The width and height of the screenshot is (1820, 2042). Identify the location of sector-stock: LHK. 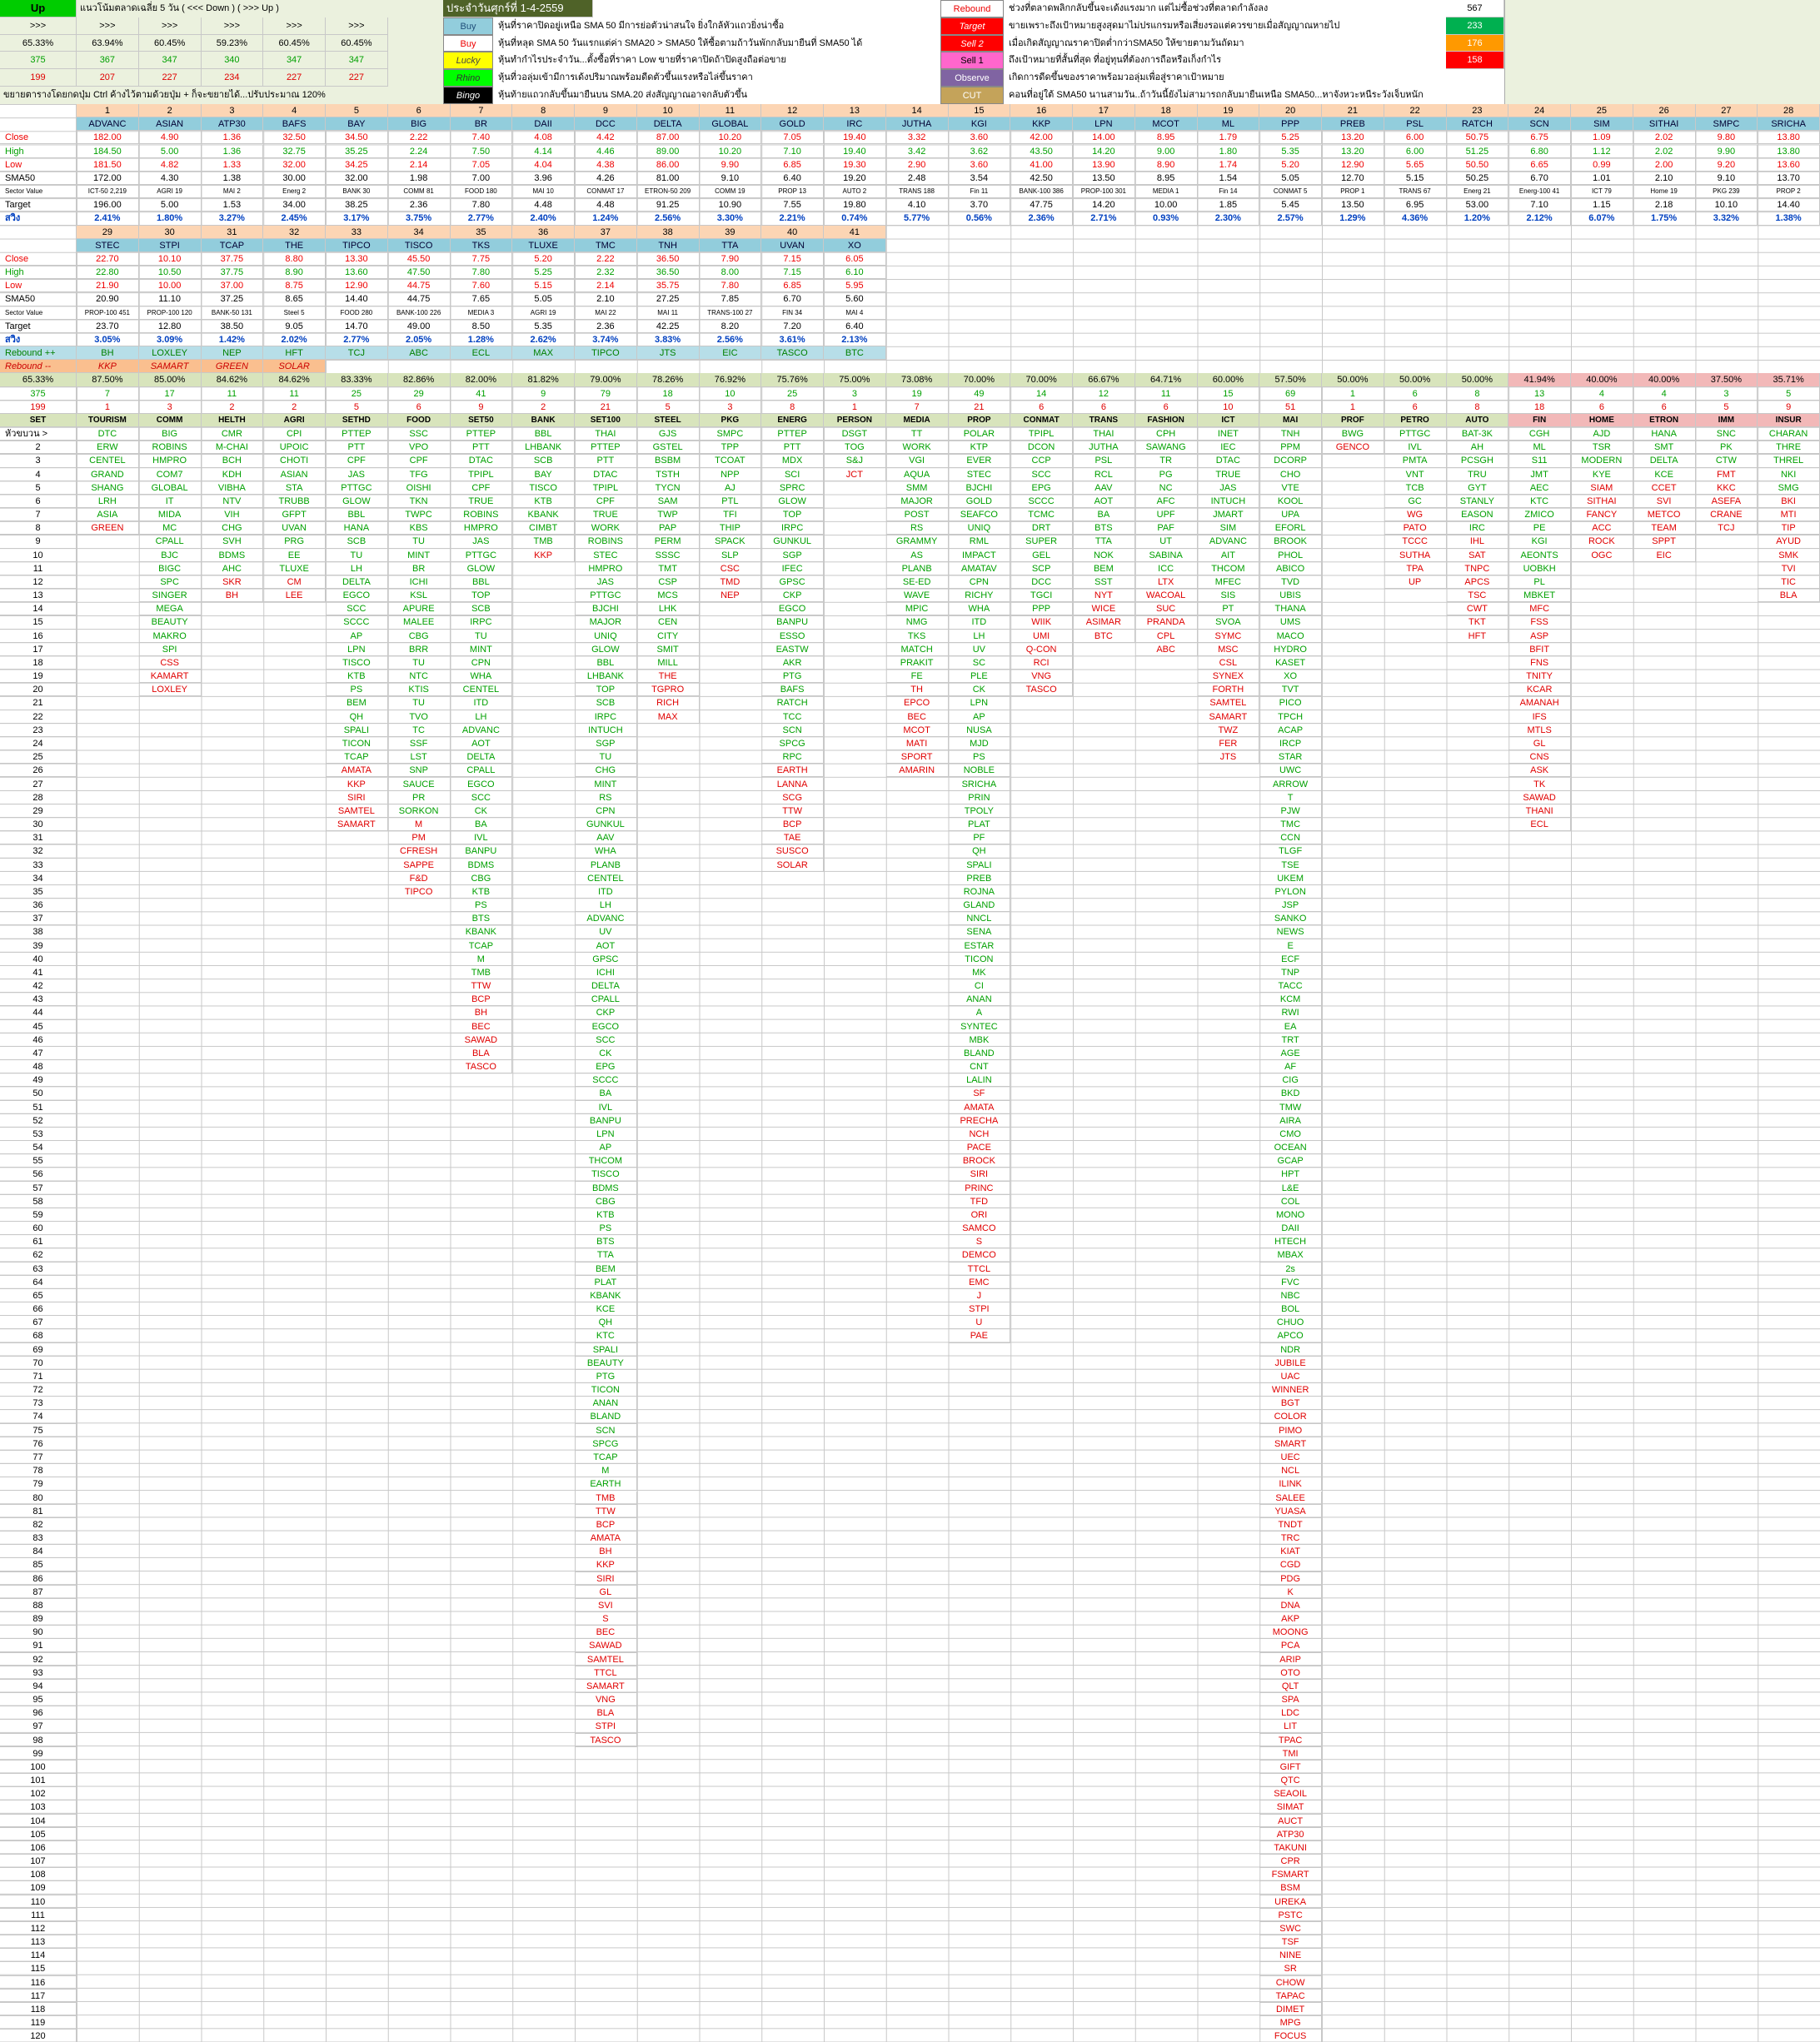
(668, 609).